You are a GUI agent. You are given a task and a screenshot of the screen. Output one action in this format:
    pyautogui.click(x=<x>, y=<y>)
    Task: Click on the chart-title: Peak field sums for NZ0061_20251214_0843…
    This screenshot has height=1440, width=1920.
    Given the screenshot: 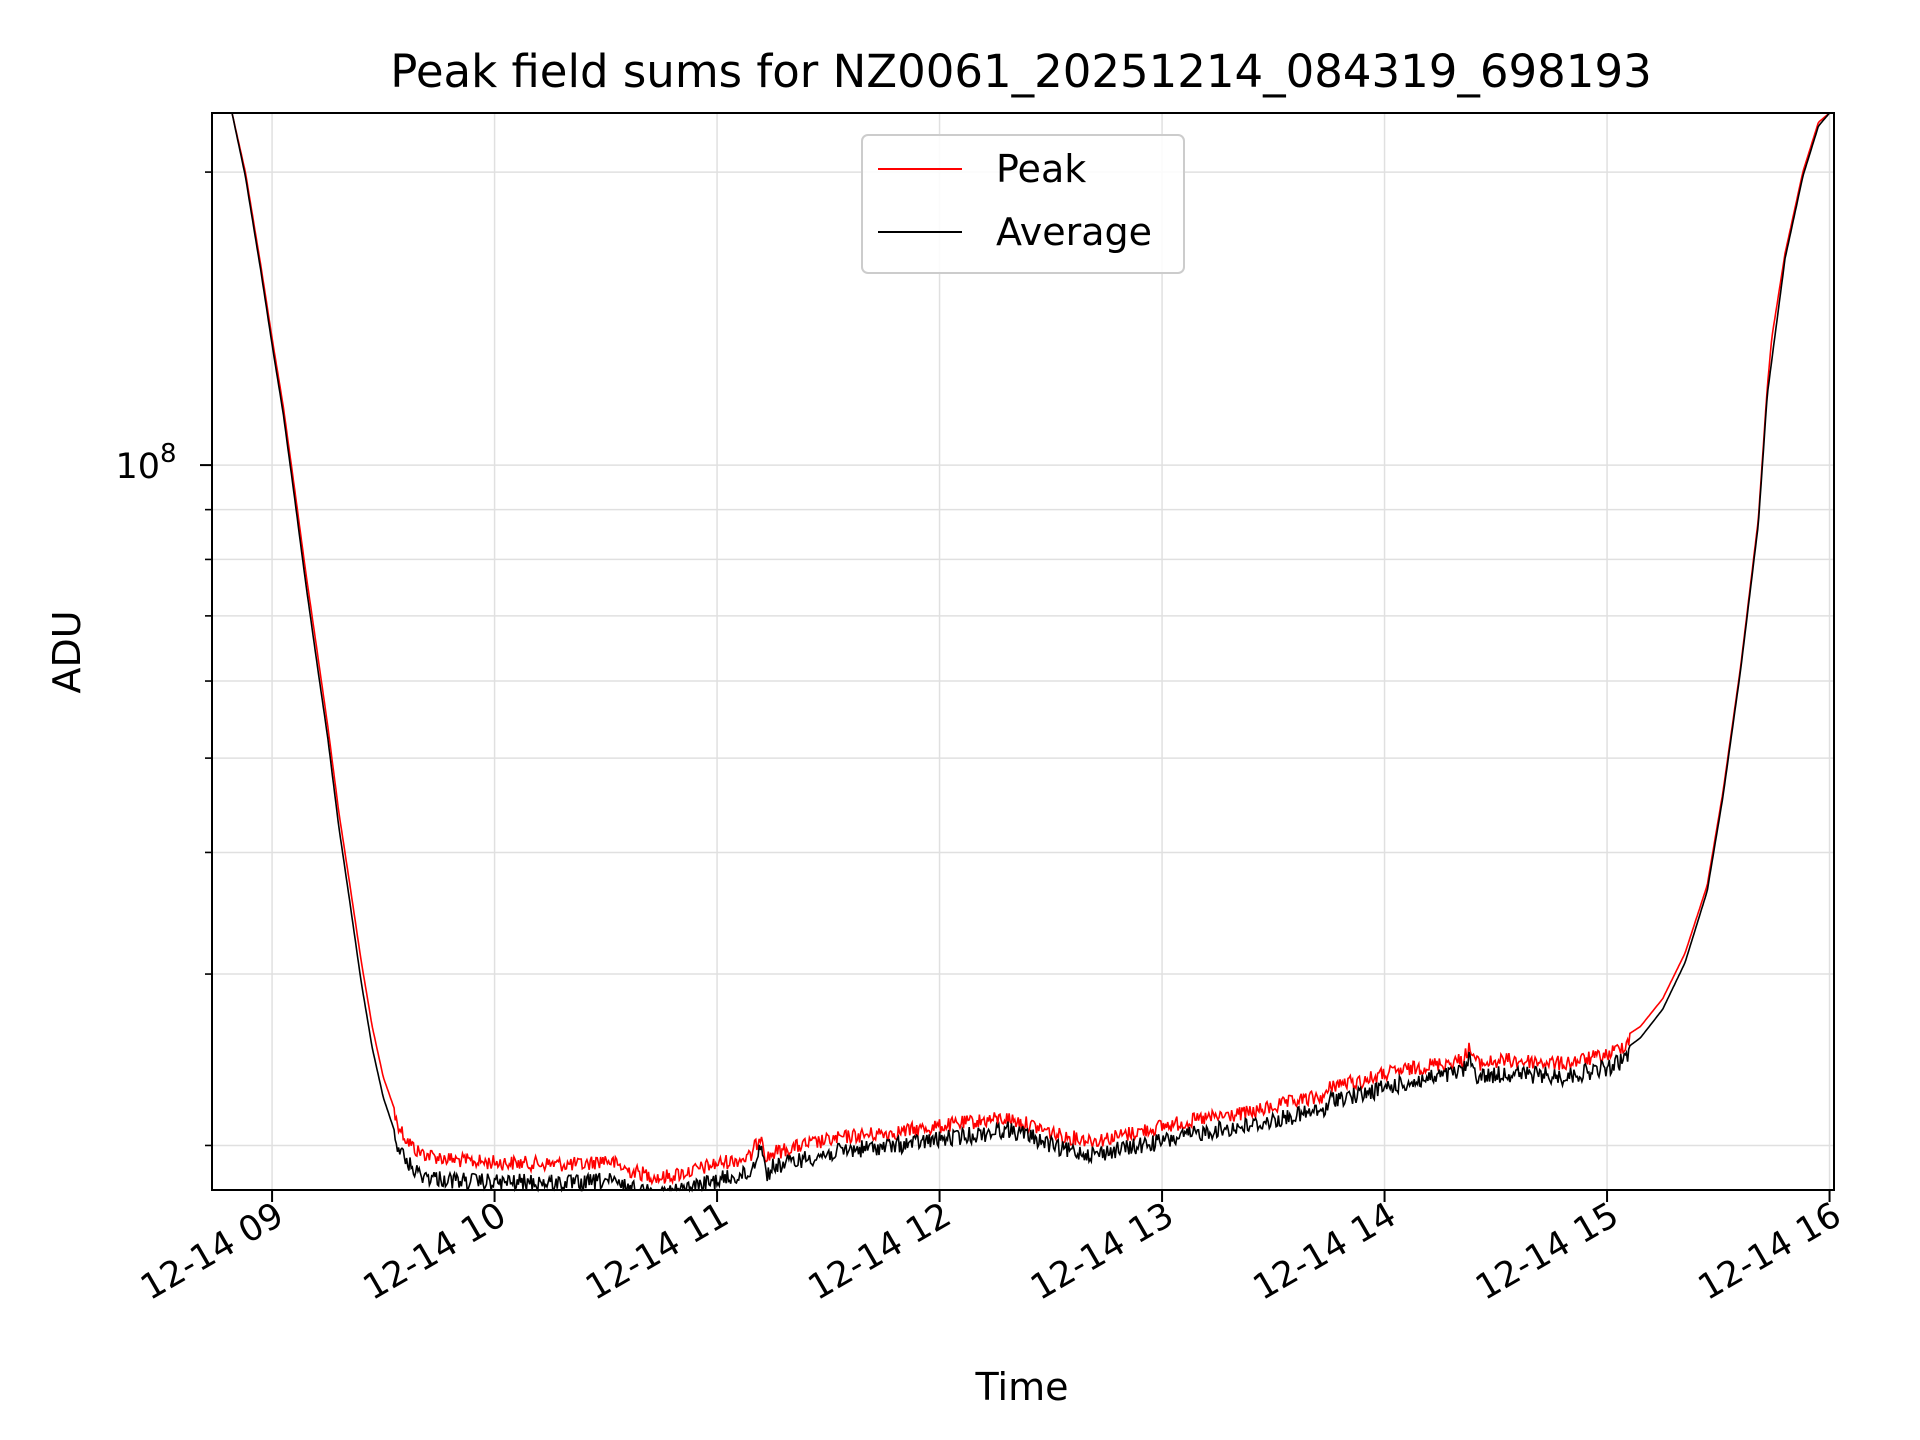 What is the action you would take?
    pyautogui.click(x=1020, y=71)
    